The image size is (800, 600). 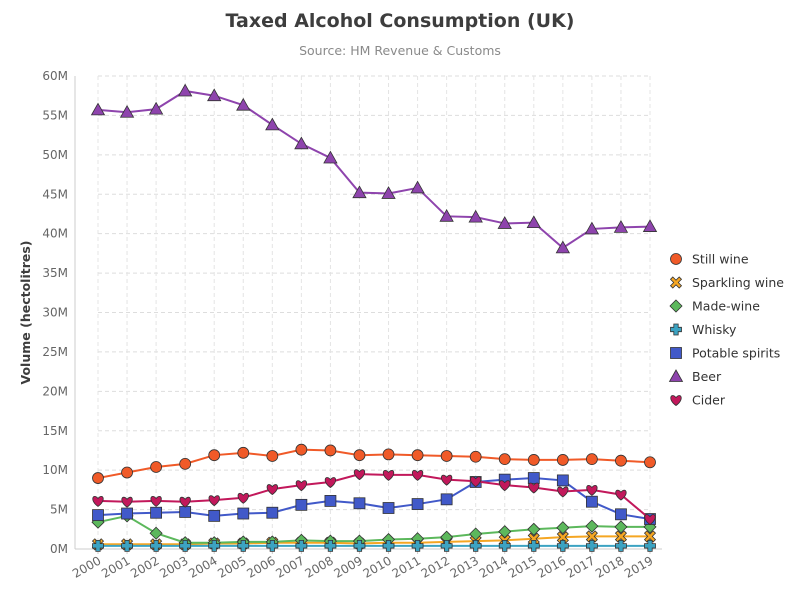 I want to click on y-tick-label: 40M, so click(x=55, y=234).